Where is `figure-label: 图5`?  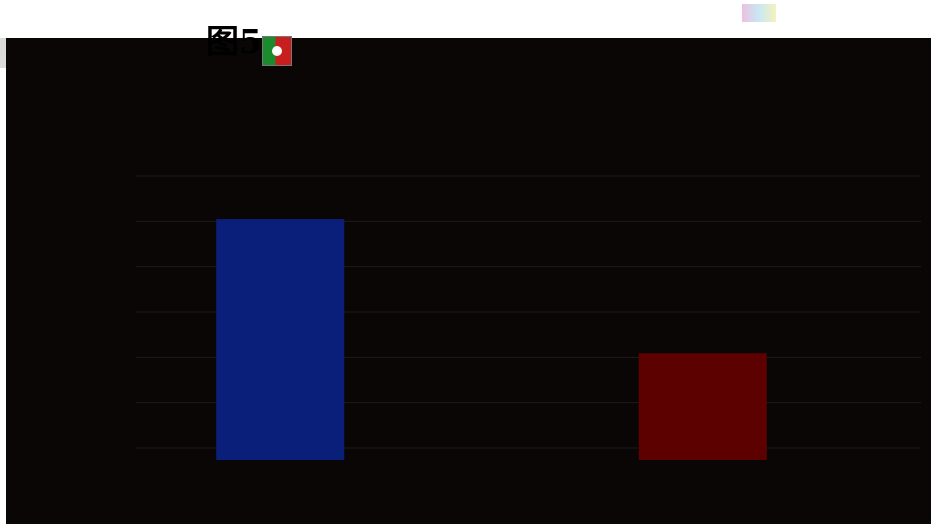
figure-label: 图5 is located at coordinates (234, 41).